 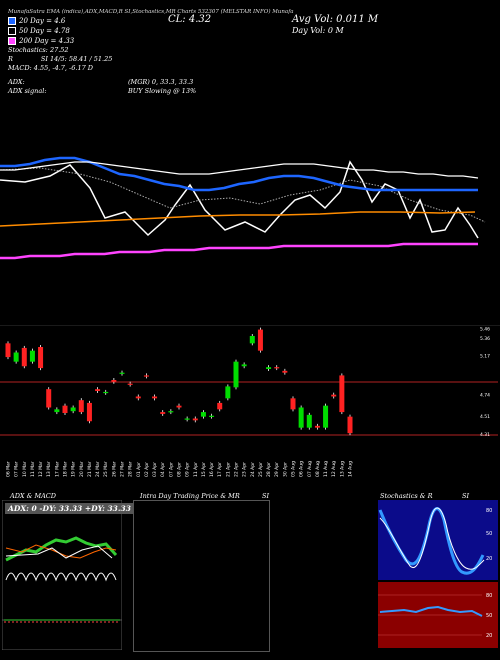 What do you see at coordinates (485, 396) in the screenshot?
I see `candle-y-tick: 4.74` at bounding box center [485, 396].